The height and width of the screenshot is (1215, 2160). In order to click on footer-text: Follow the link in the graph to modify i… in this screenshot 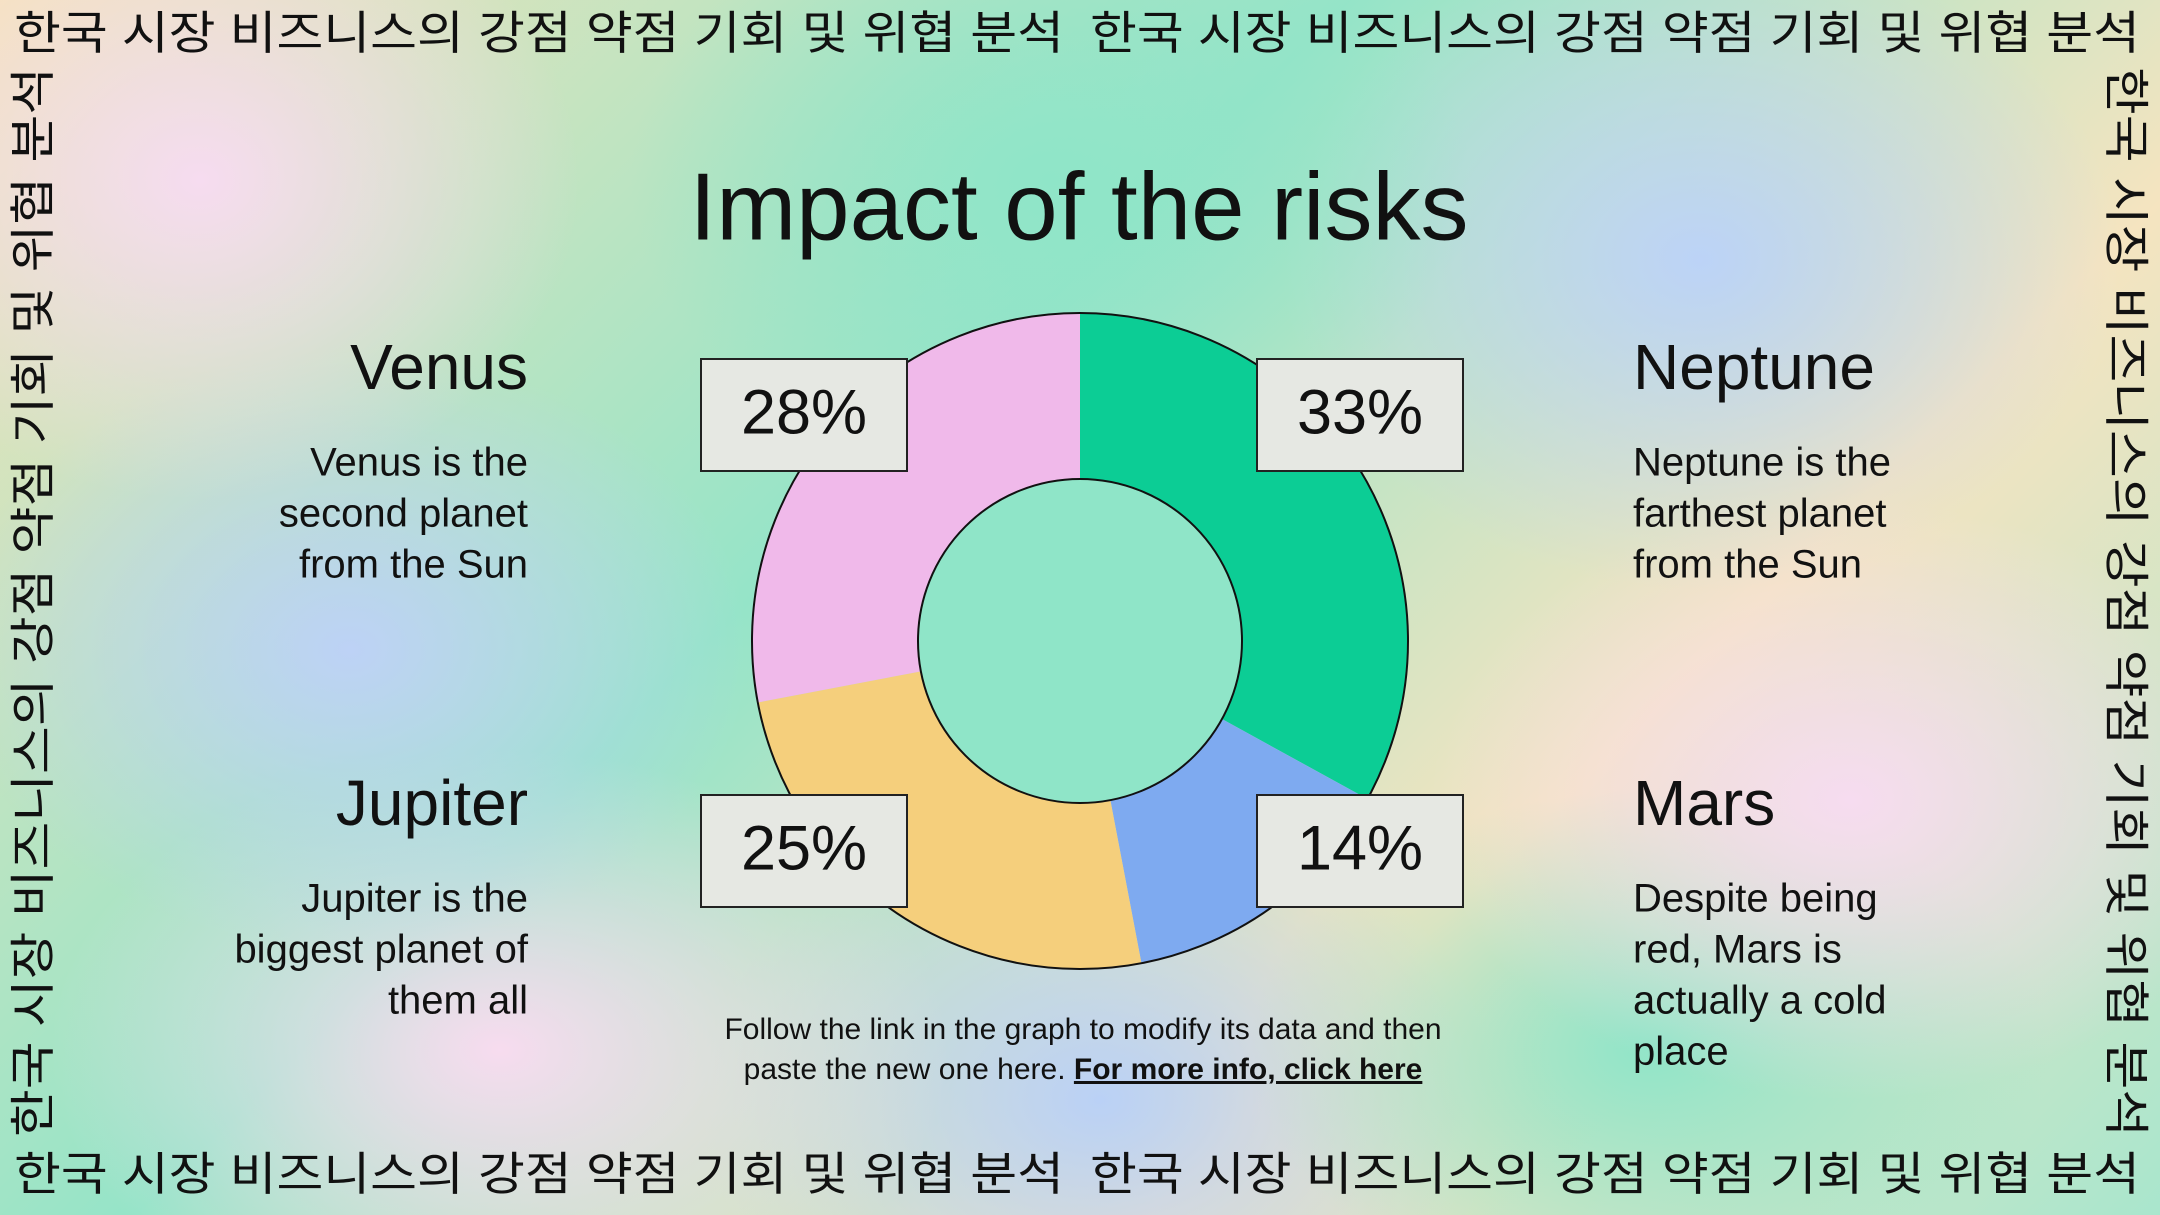, I will do `click(1082, 1029)`.